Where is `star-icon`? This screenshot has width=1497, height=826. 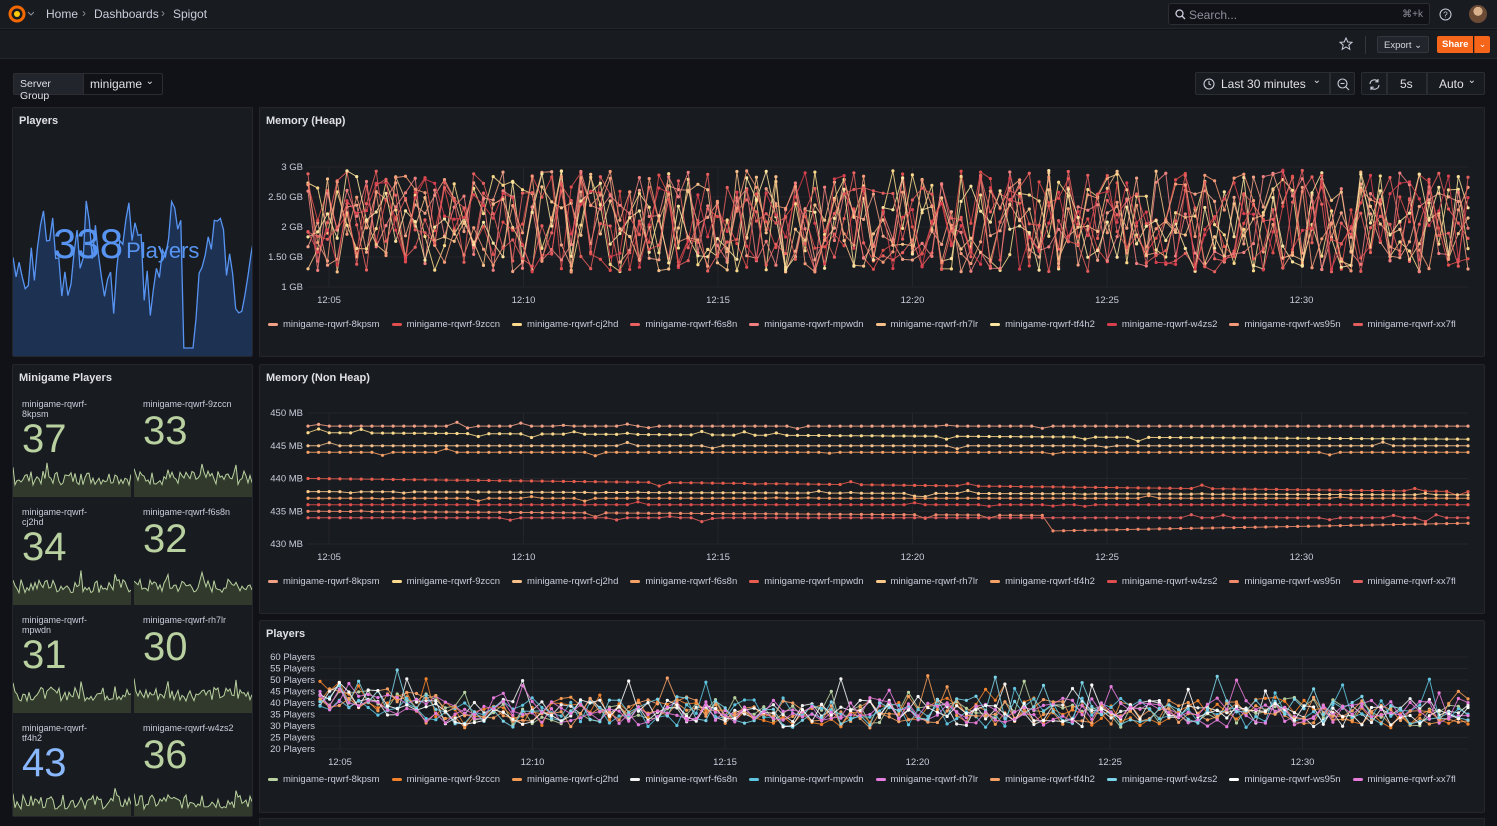 star-icon is located at coordinates (1346, 44).